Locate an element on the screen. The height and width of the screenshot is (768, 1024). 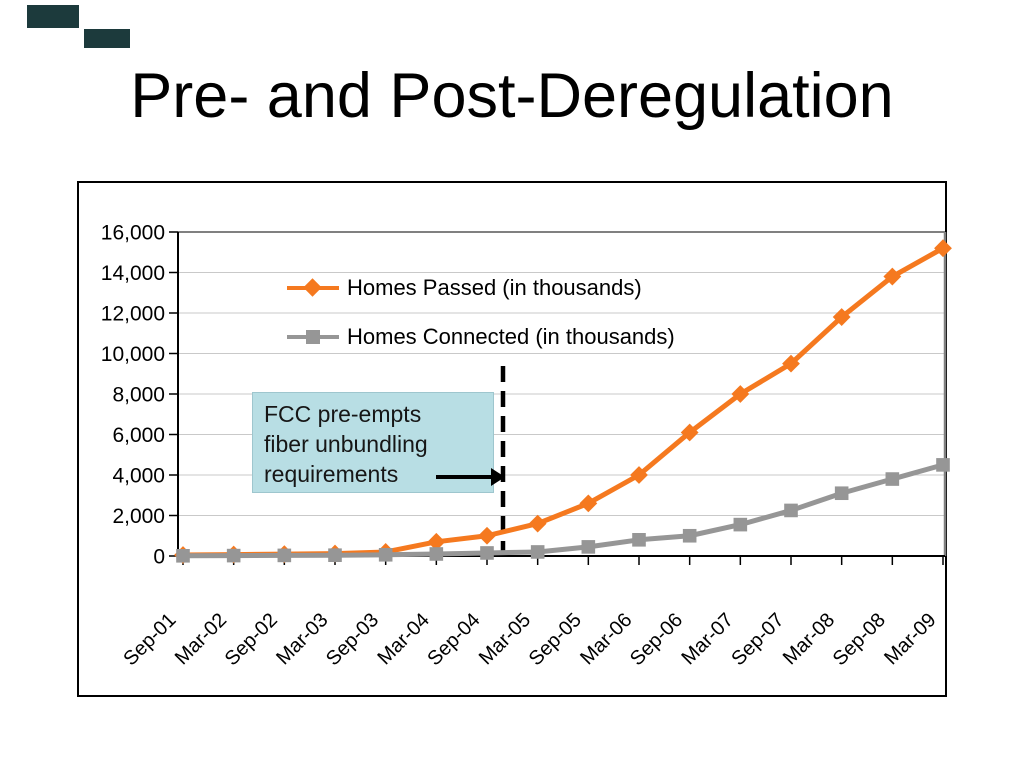
x-tick-label: Sep-05 is located at coordinates (555, 639).